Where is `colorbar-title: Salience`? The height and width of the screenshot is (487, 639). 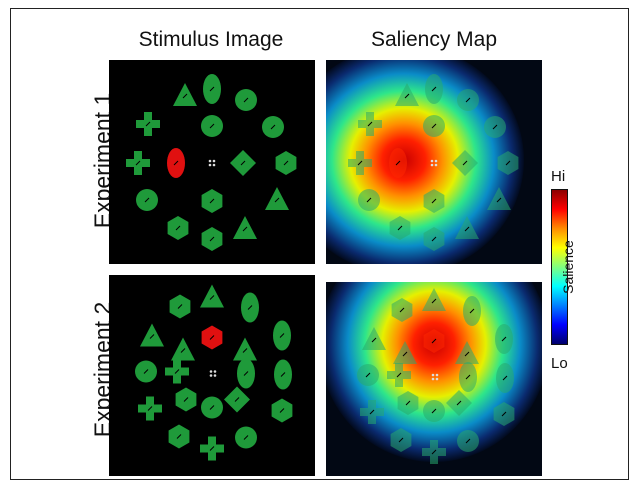 colorbar-title: Salience is located at coordinates (568, 267).